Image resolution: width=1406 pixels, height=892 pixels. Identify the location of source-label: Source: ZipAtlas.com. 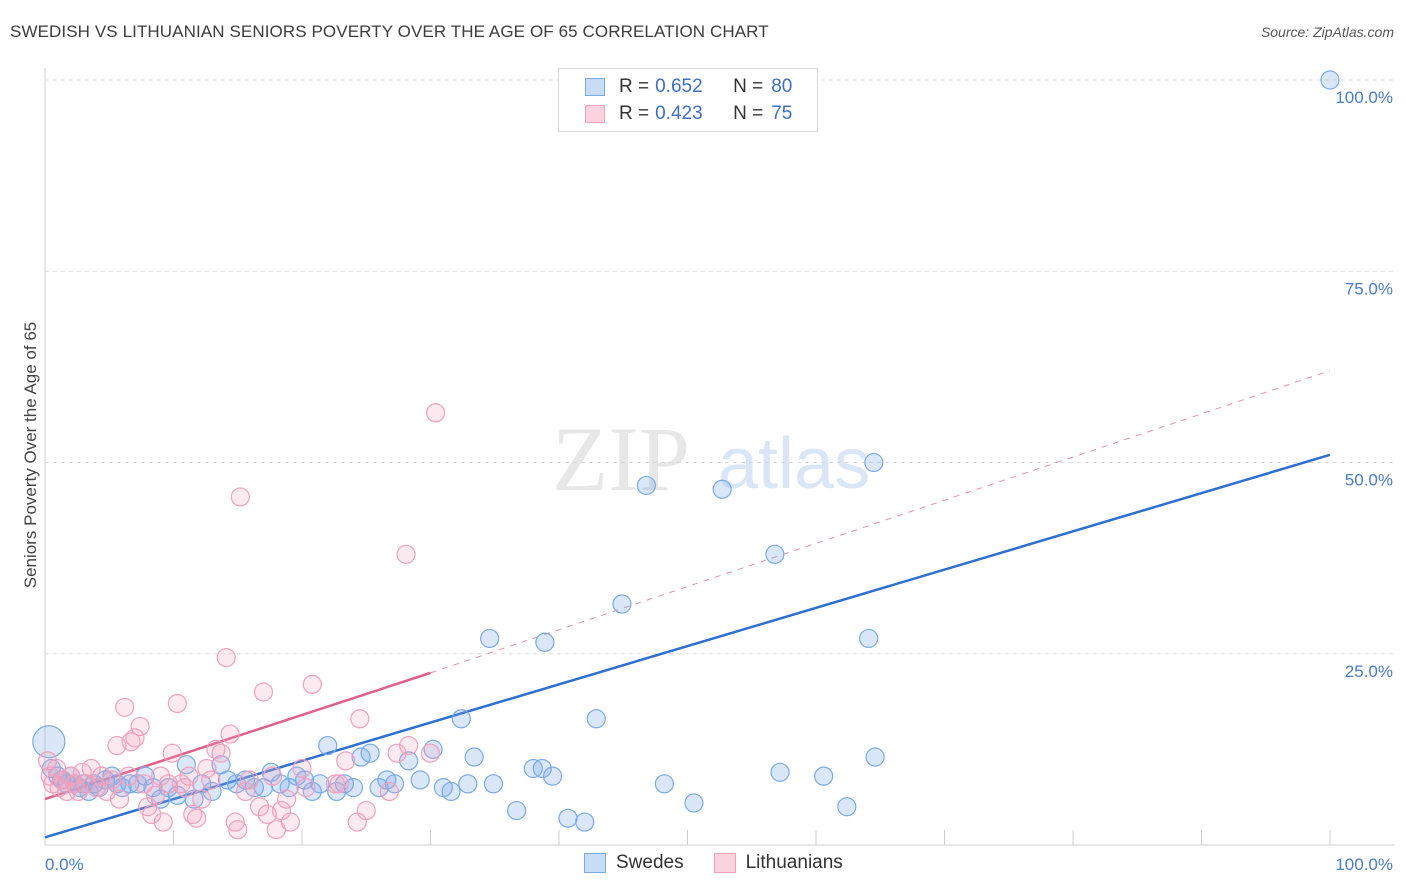
(1327, 32).